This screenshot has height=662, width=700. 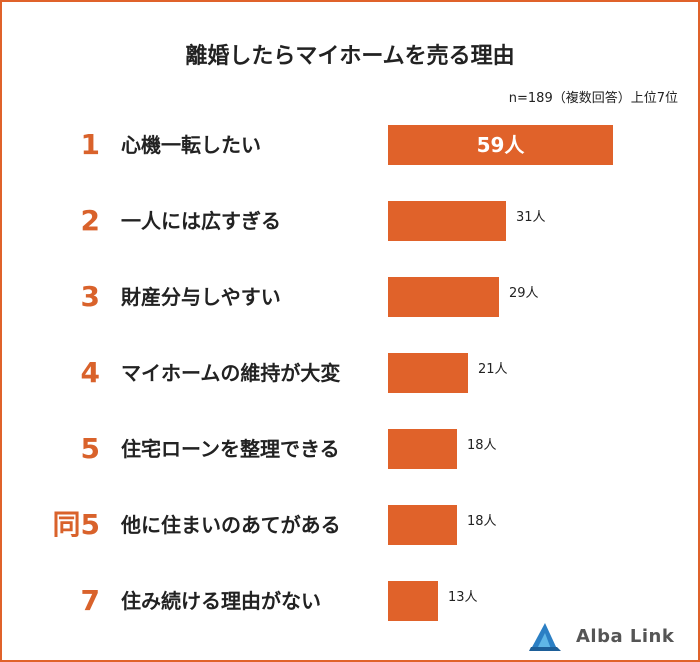 I want to click on sample-note: n=189（複数回答）上位7位, so click(x=593, y=98).